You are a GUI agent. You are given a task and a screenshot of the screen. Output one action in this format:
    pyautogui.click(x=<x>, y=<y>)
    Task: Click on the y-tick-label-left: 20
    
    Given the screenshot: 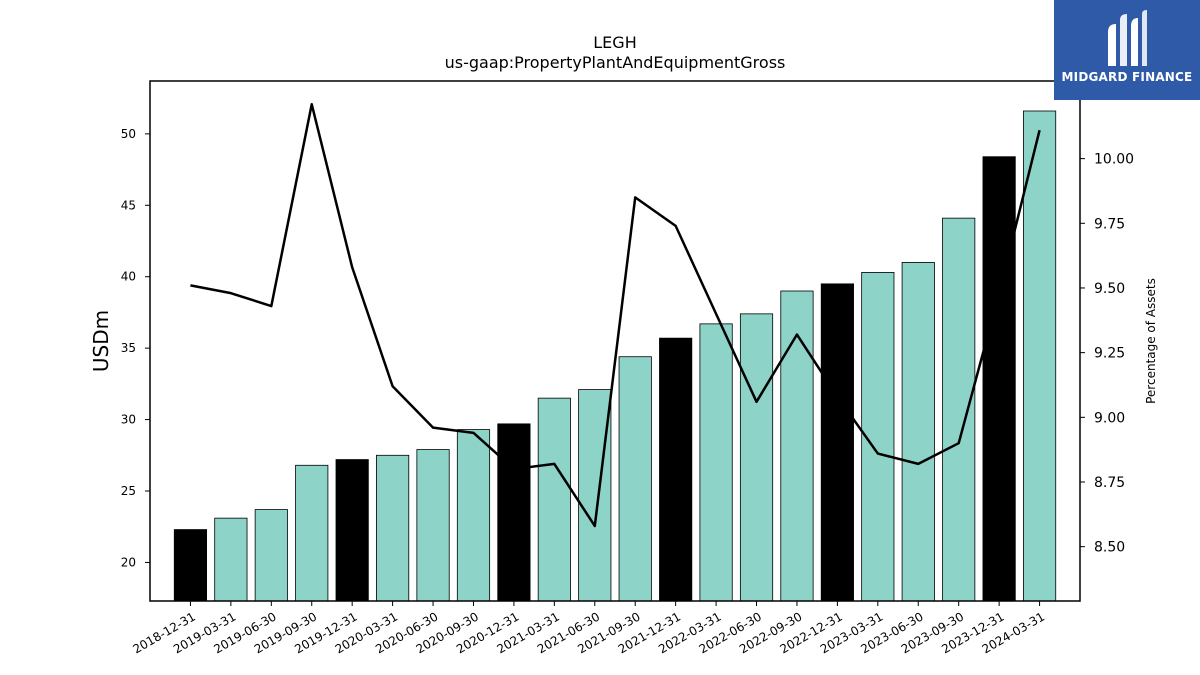 What is the action you would take?
    pyautogui.click(x=128, y=562)
    